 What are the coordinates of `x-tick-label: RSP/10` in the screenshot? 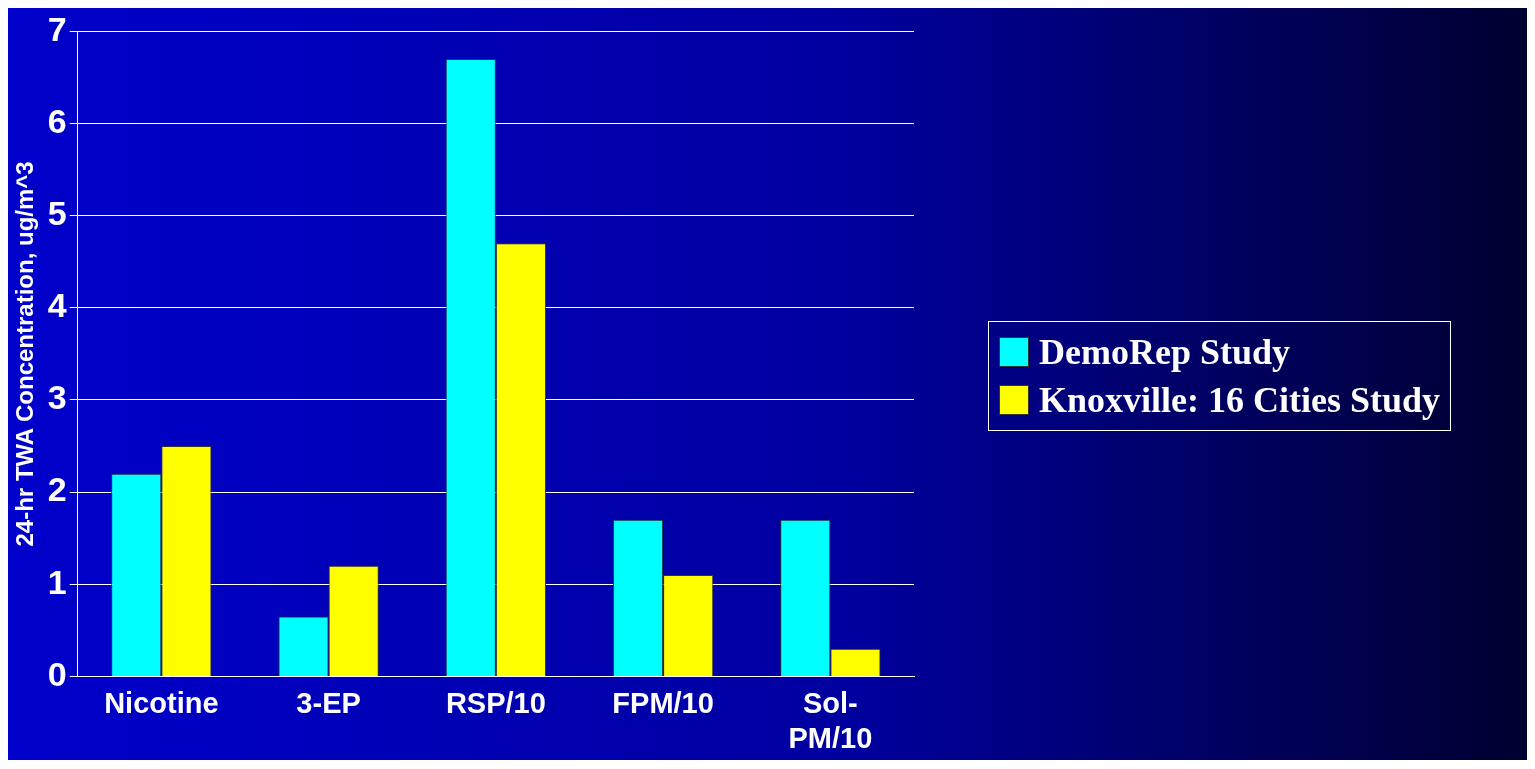 It's located at (495, 702).